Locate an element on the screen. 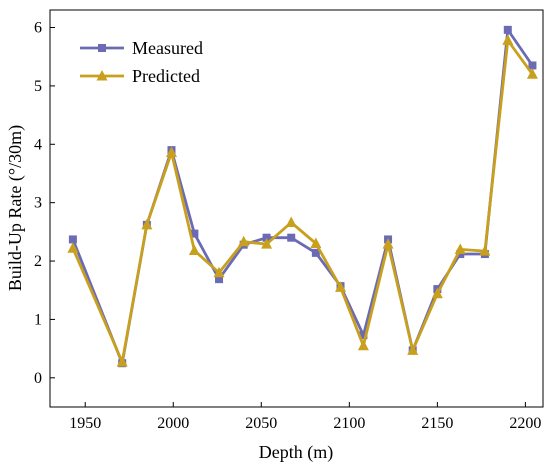 This screenshot has width=550, height=467. x-tick-label: 2150 is located at coordinates (437, 423).